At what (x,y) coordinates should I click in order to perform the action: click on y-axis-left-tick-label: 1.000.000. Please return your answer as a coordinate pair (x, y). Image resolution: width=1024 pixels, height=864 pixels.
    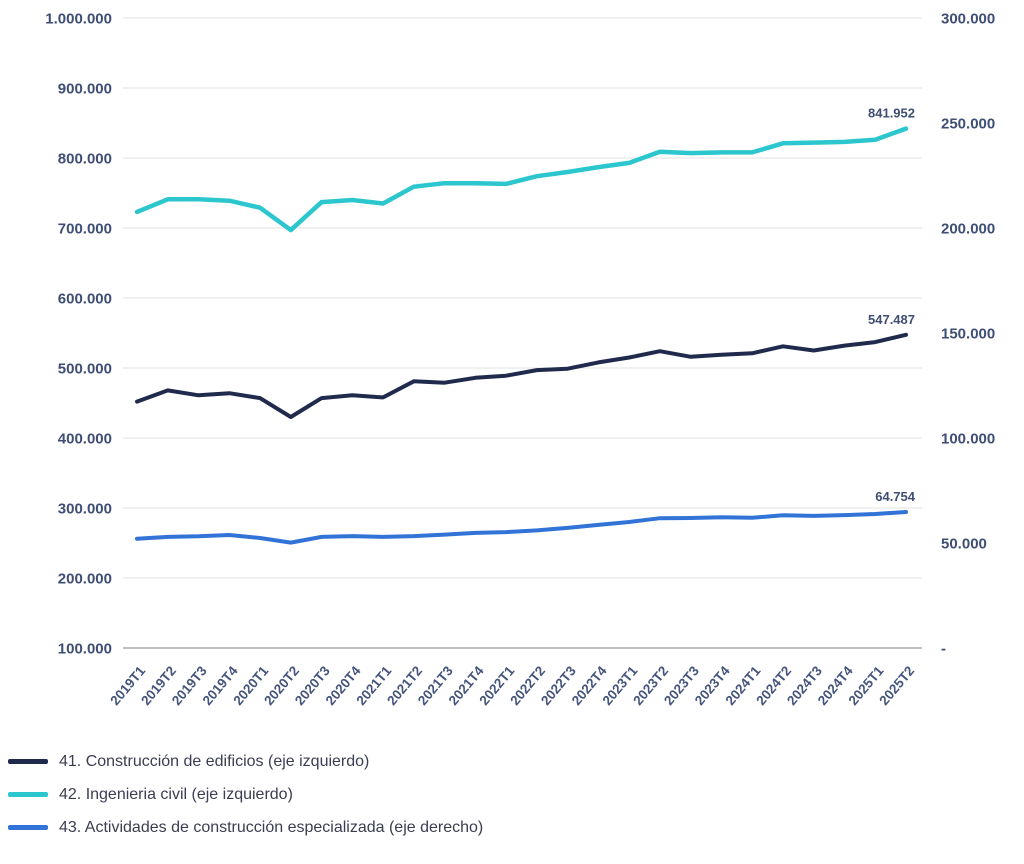
    Looking at the image, I should click on (78, 19).